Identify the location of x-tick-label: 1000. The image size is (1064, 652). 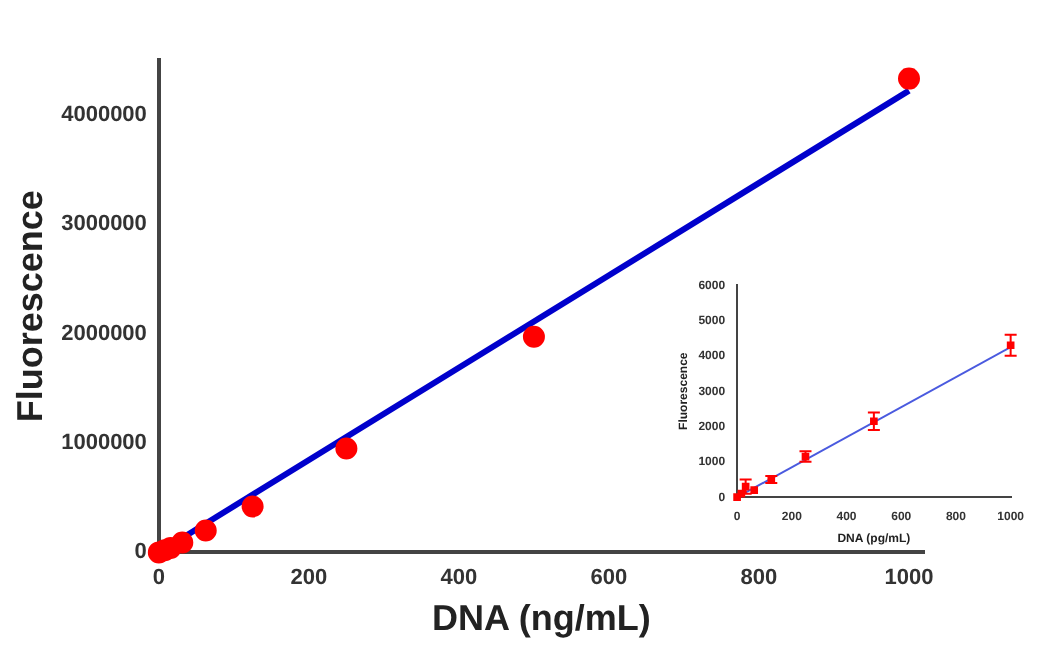
(909, 577).